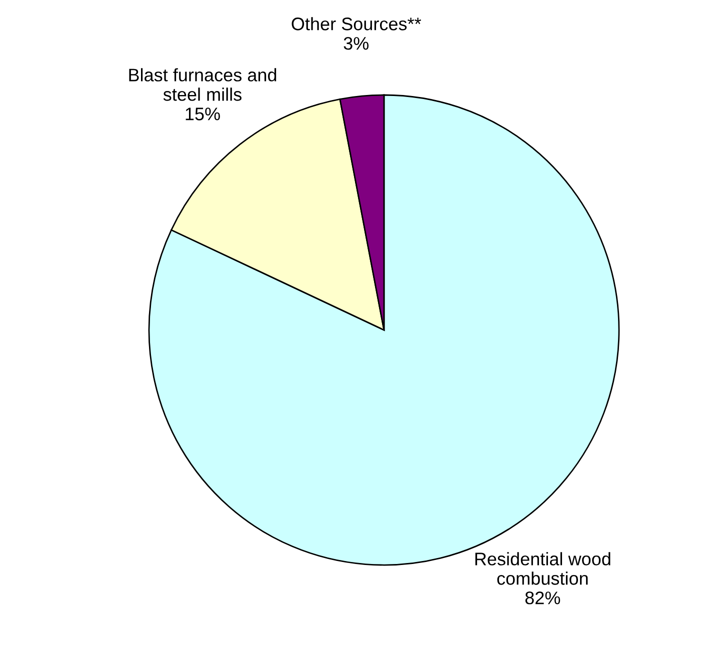 This screenshot has height=647, width=725. Describe the element at coordinates (202, 94) in the screenshot. I see `slice-label: Blast furnaces and steel mills 15%` at that location.